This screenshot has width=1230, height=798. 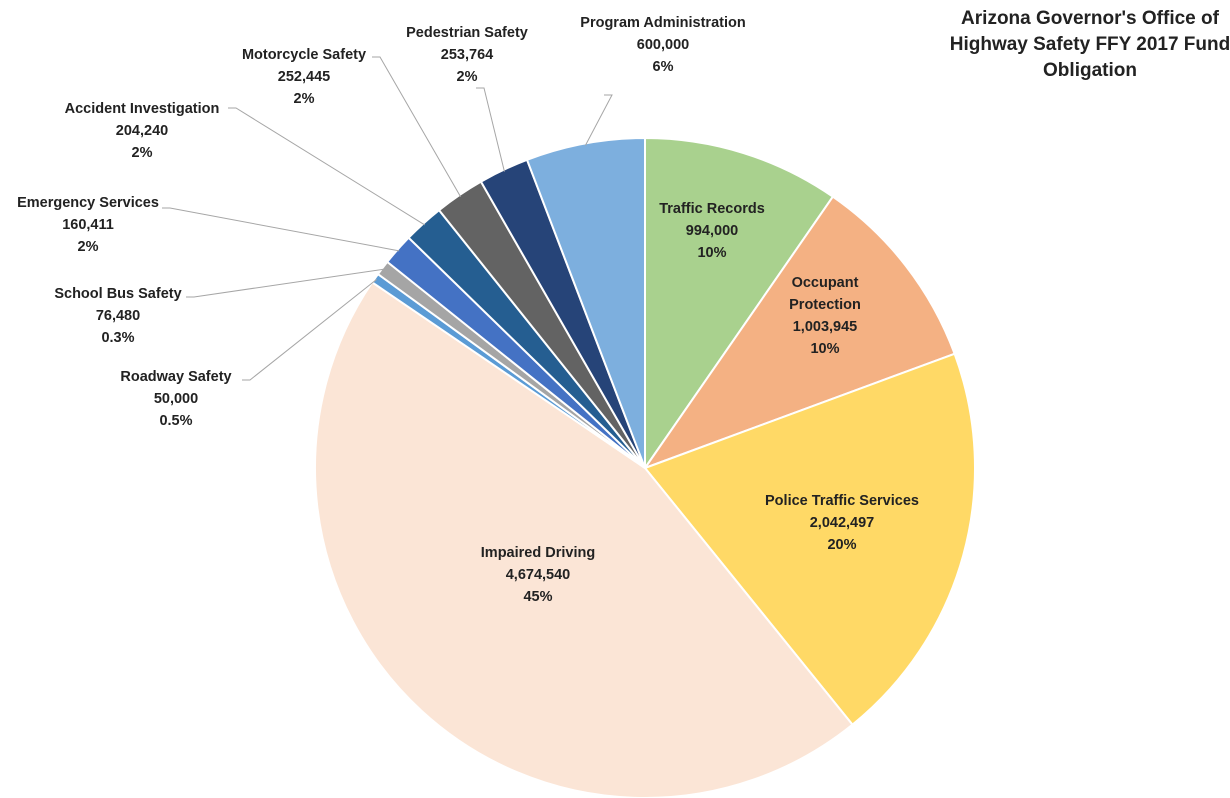 I want to click on data-label: School Bus Safety 76,480 0.3%, so click(x=118, y=316).